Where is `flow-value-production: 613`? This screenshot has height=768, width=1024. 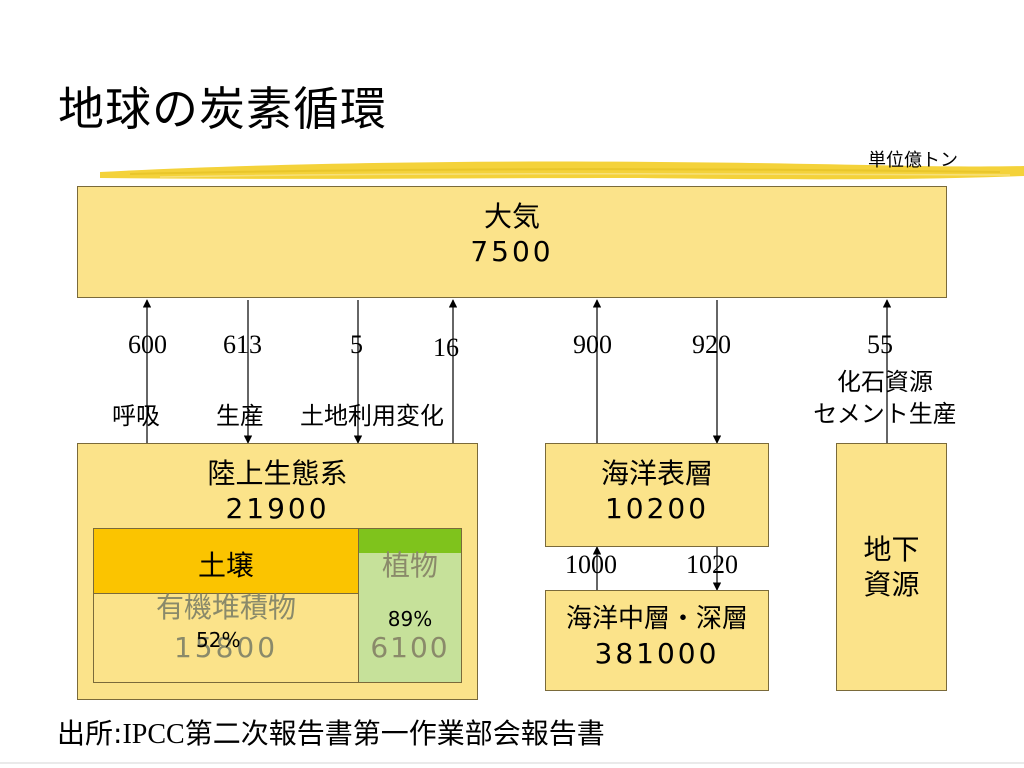 flow-value-production: 613 is located at coordinates (242, 344).